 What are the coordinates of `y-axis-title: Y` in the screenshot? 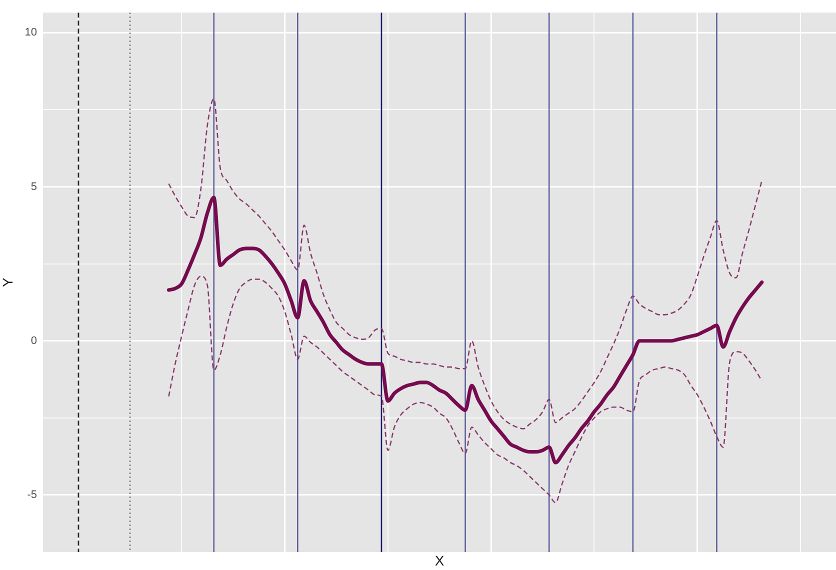 It's located at (8, 281).